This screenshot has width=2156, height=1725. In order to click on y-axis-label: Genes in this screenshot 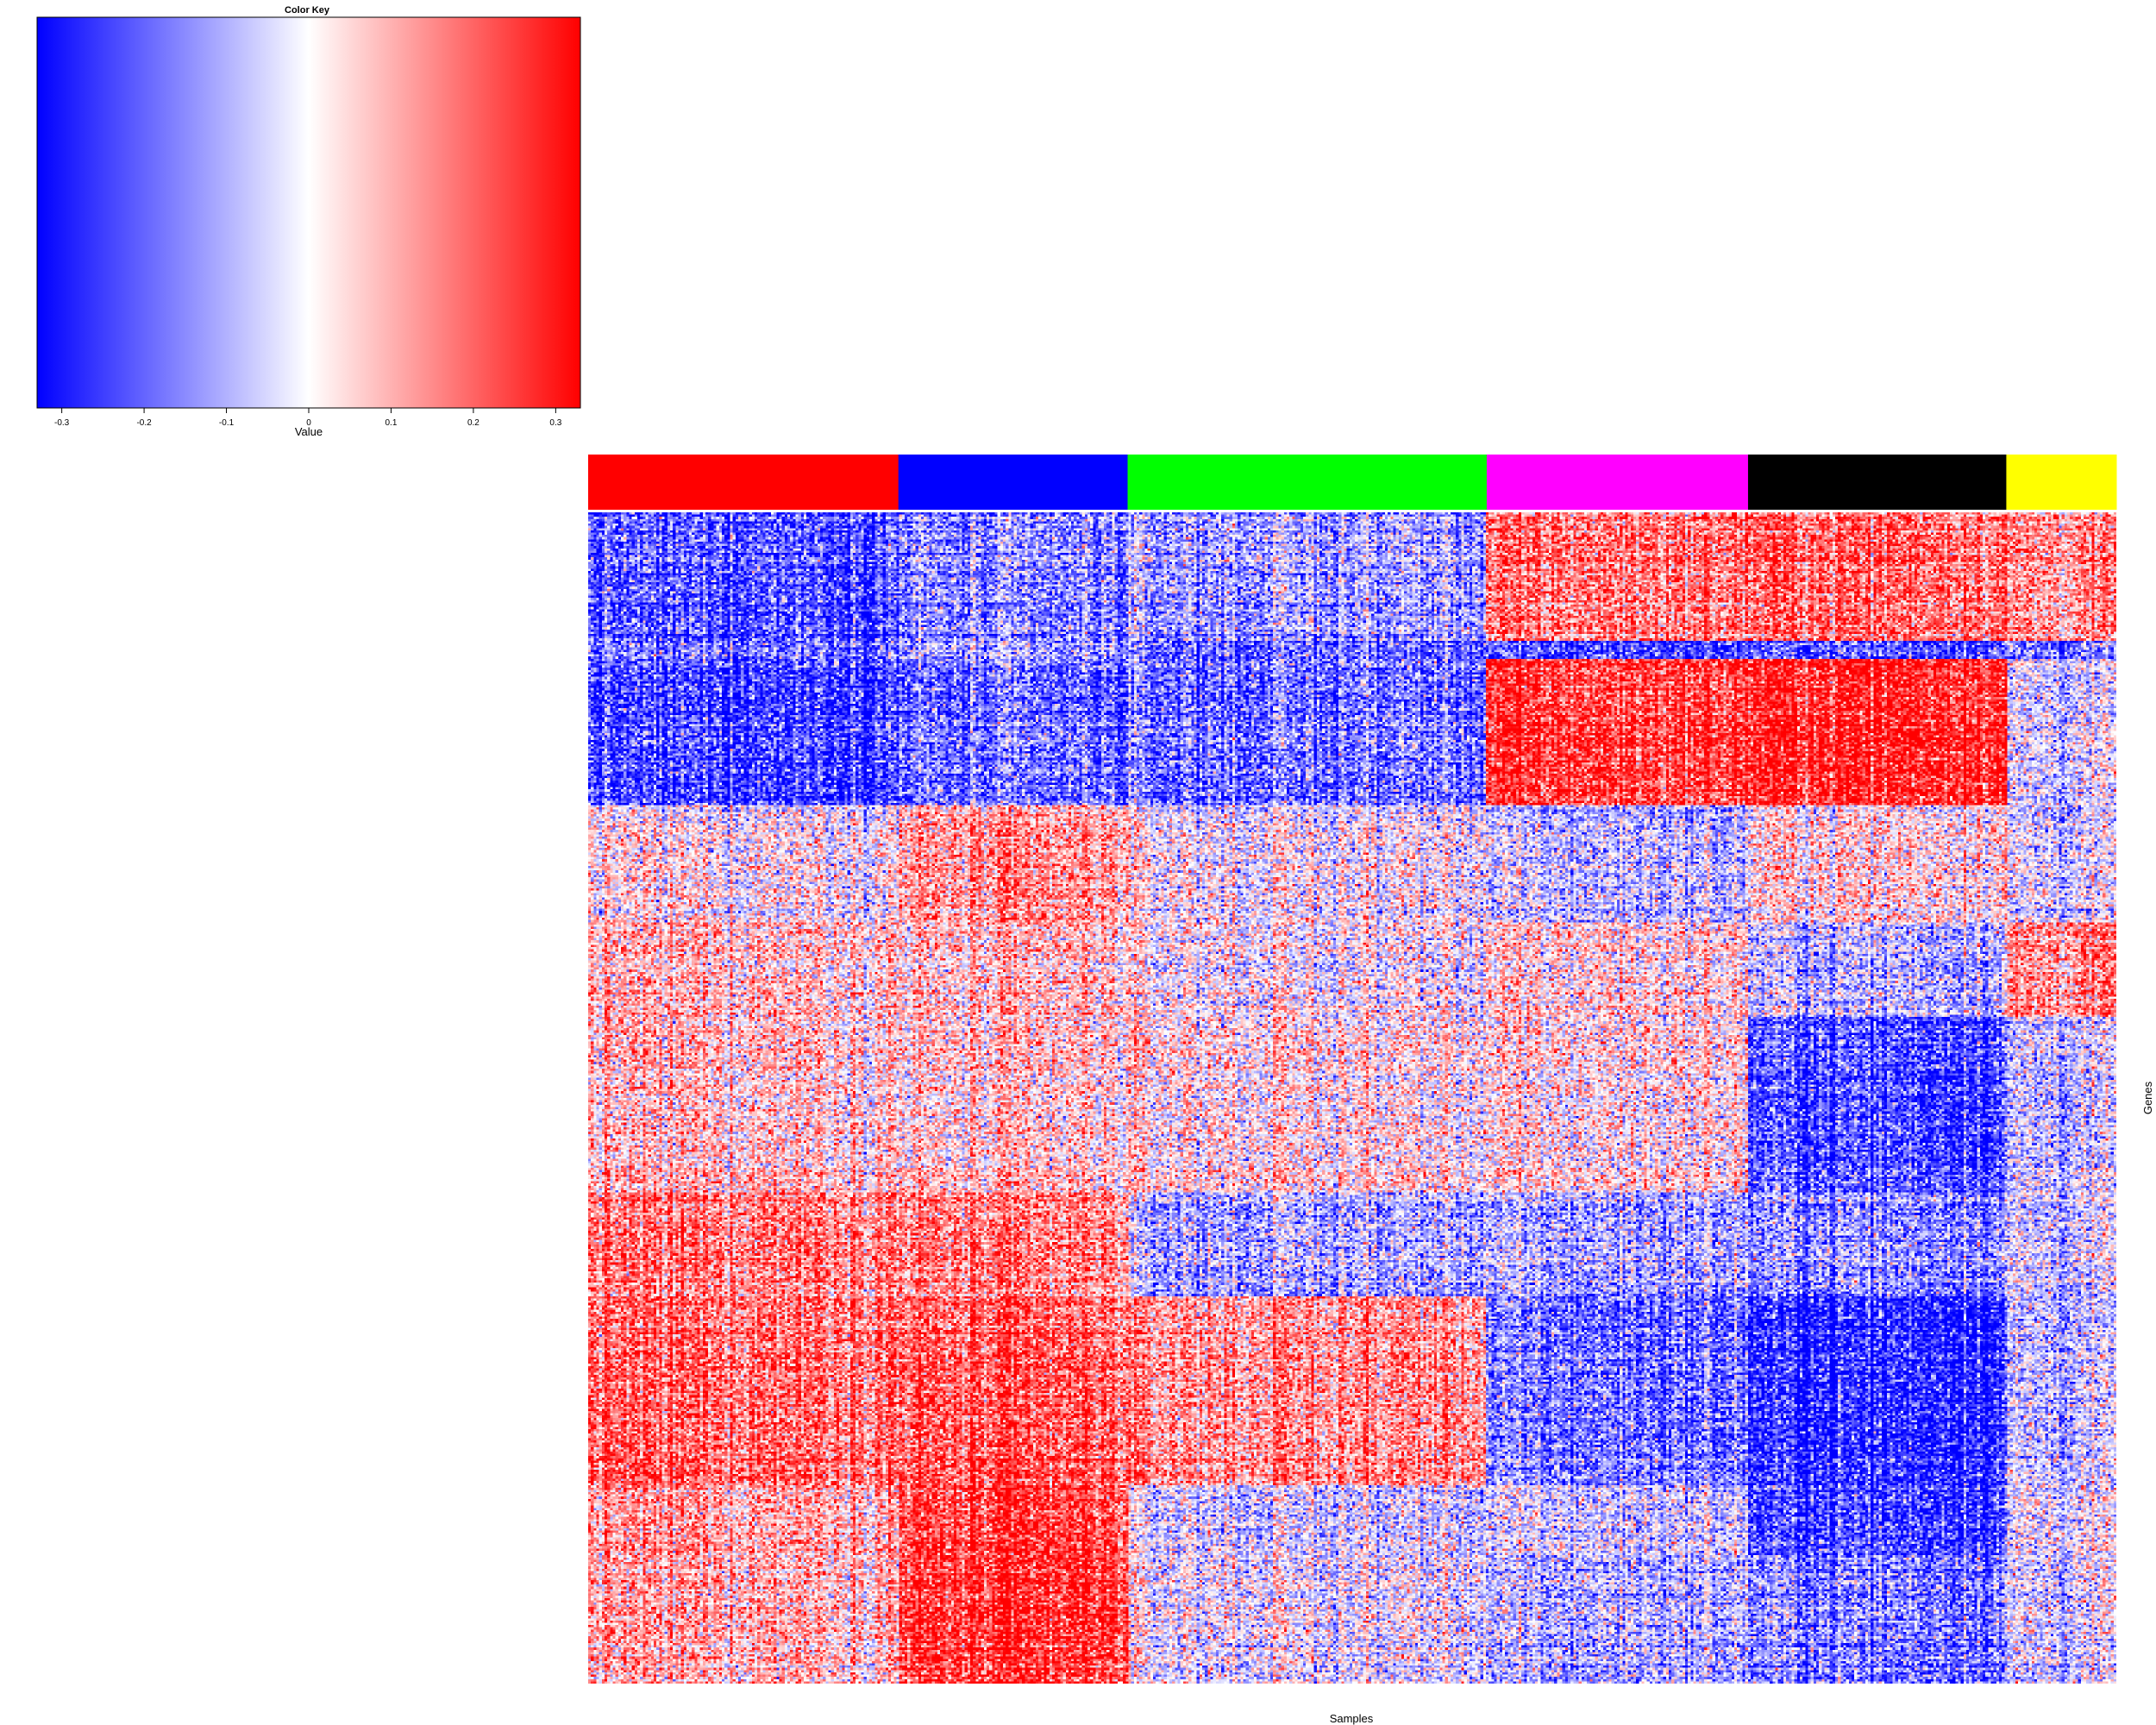, I will do `click(2147, 1097)`.